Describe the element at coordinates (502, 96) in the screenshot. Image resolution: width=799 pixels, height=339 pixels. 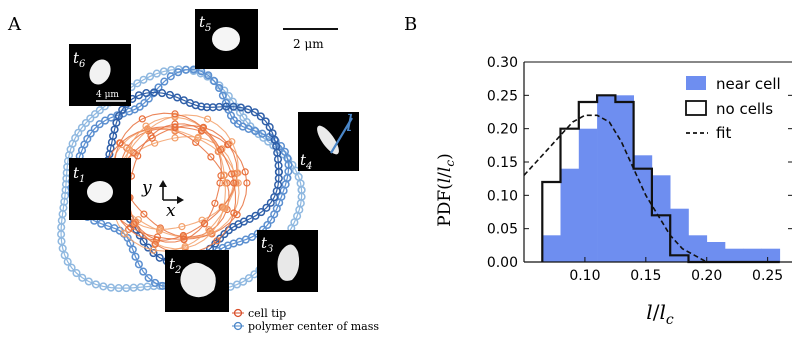
I see `y-tick-label: 0.25` at that location.